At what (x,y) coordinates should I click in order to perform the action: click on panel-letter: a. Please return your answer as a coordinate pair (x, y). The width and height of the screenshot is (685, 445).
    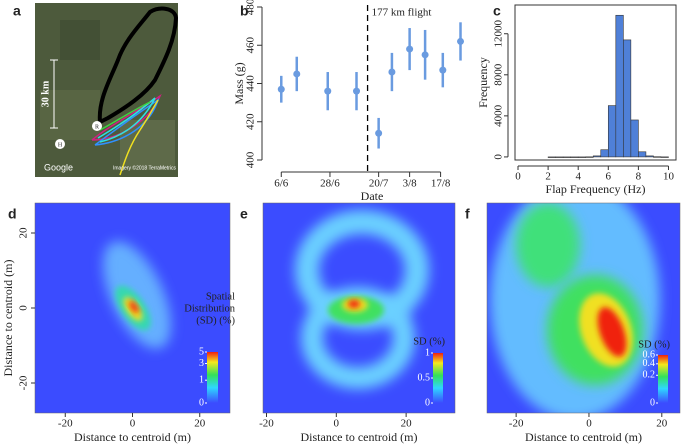
    Looking at the image, I should click on (17, 11).